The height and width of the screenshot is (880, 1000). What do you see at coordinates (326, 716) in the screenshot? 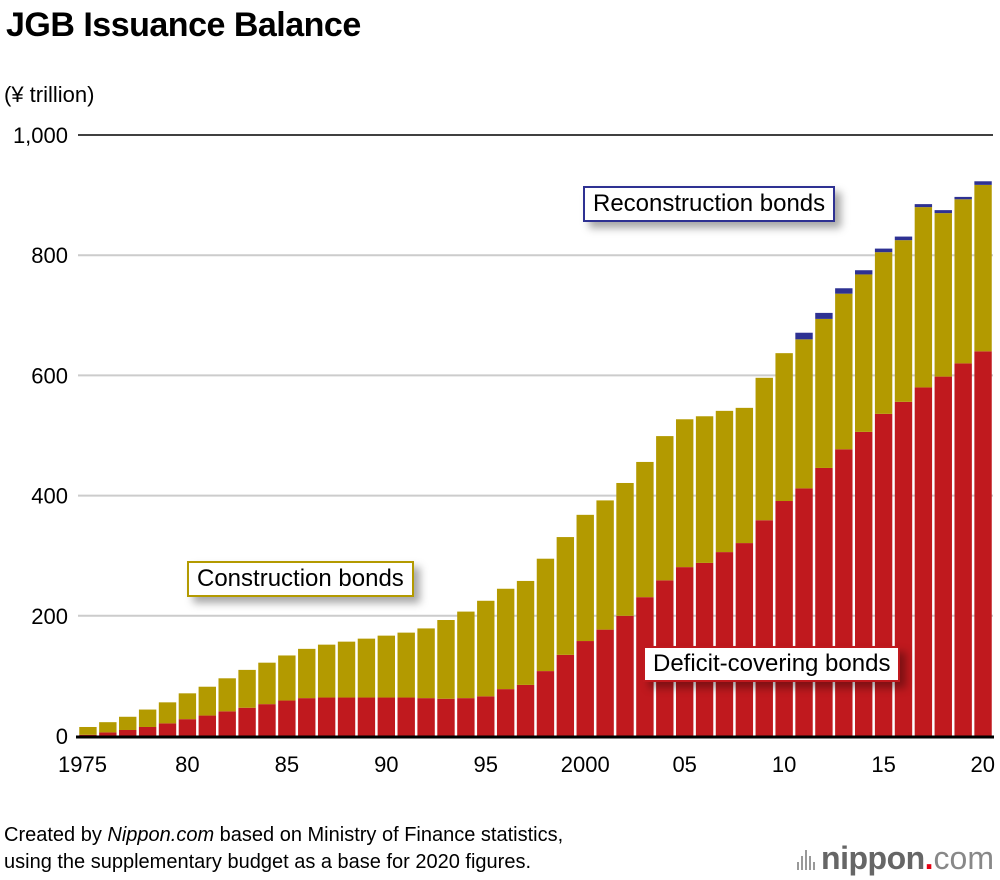
I see `bar-deficit-covering-bonds-1987` at bounding box center [326, 716].